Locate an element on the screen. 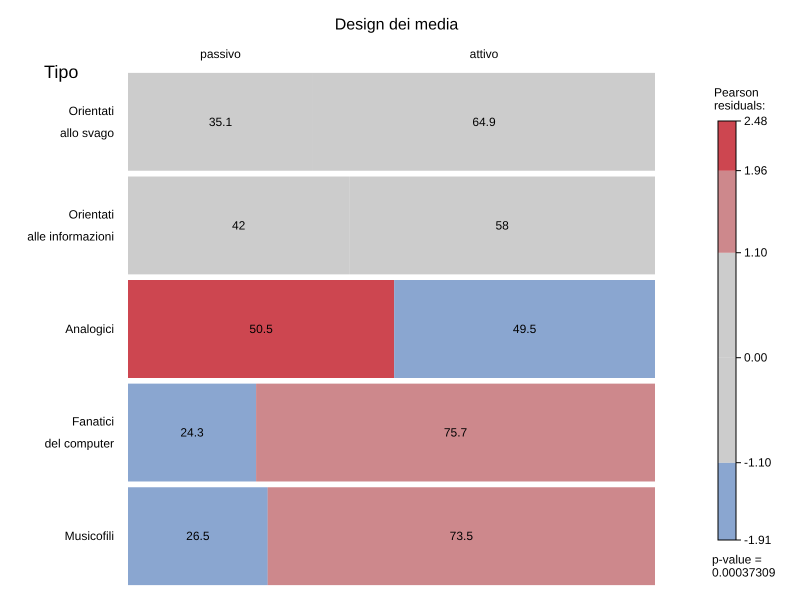 This screenshot has width=793, height=590. data-label: 64.9 is located at coordinates (484, 121).